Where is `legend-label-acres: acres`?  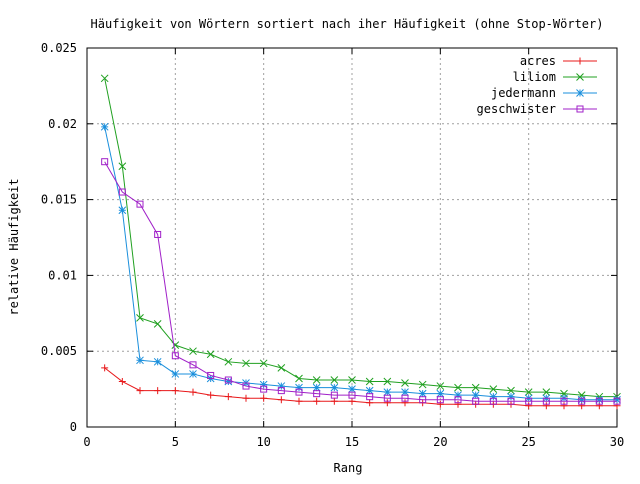
legend-label-acres: acres is located at coordinates (538, 61).